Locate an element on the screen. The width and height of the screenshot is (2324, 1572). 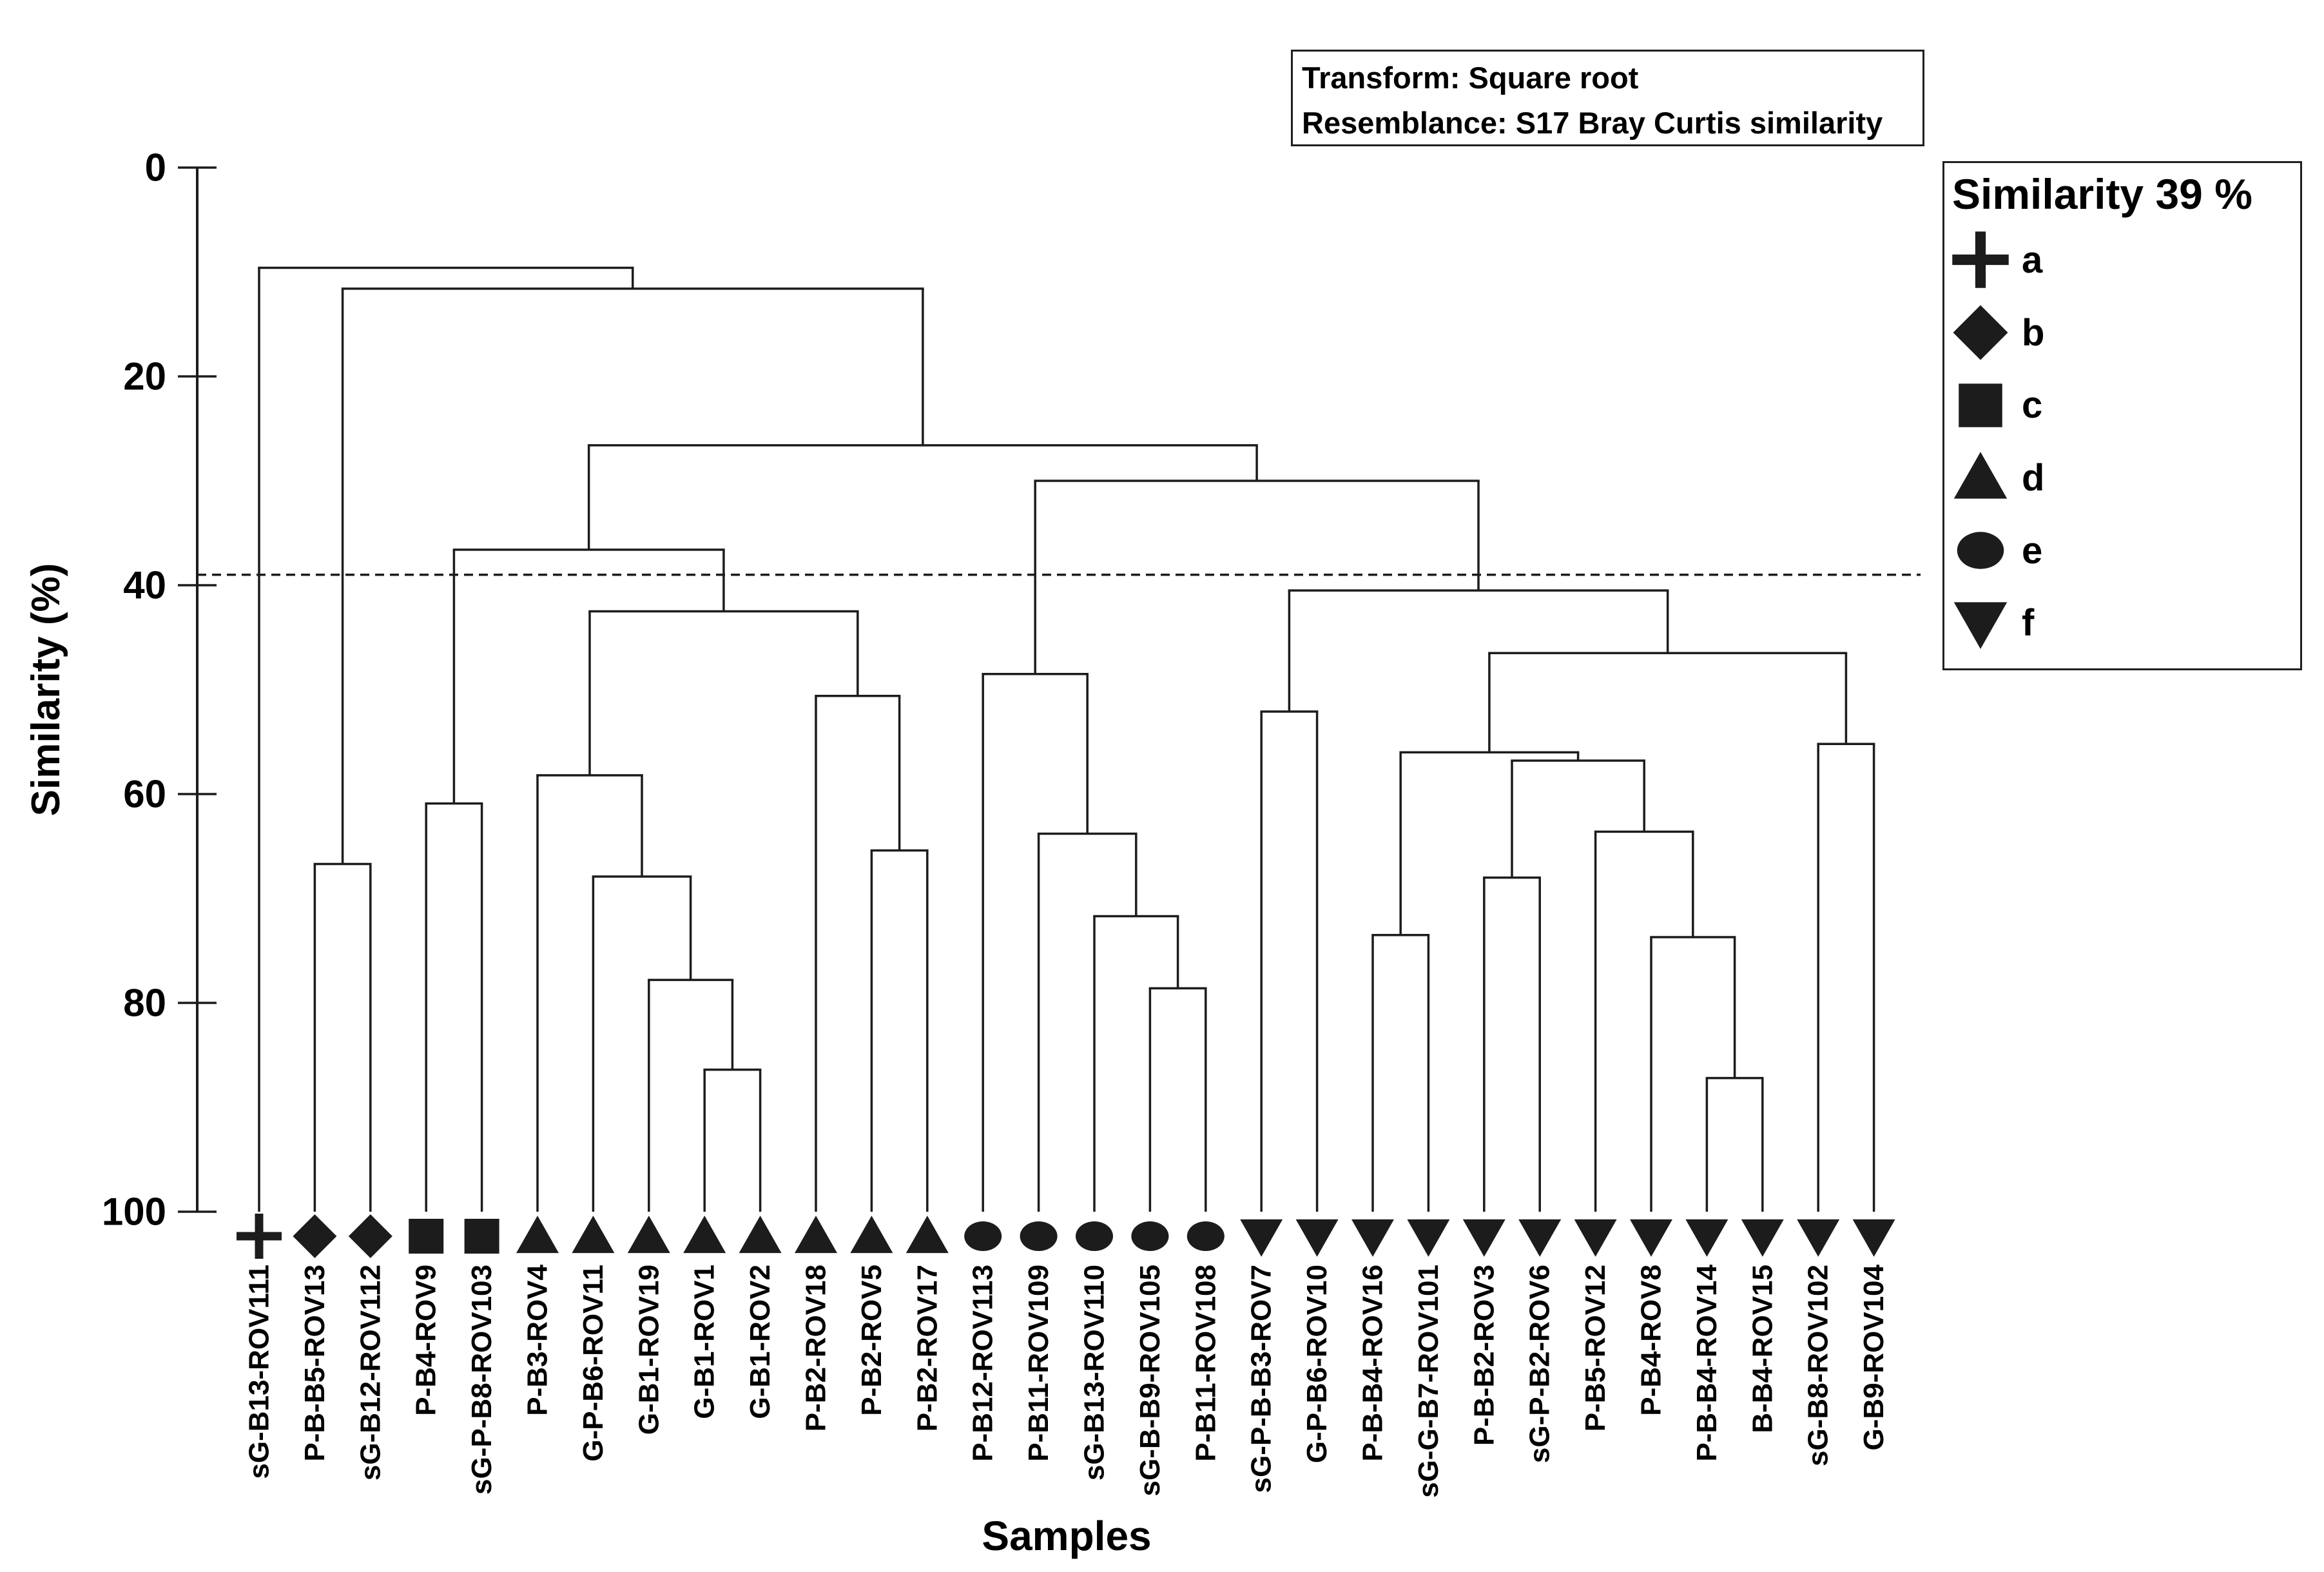
legend-item-label: b is located at coordinates (2033, 332).